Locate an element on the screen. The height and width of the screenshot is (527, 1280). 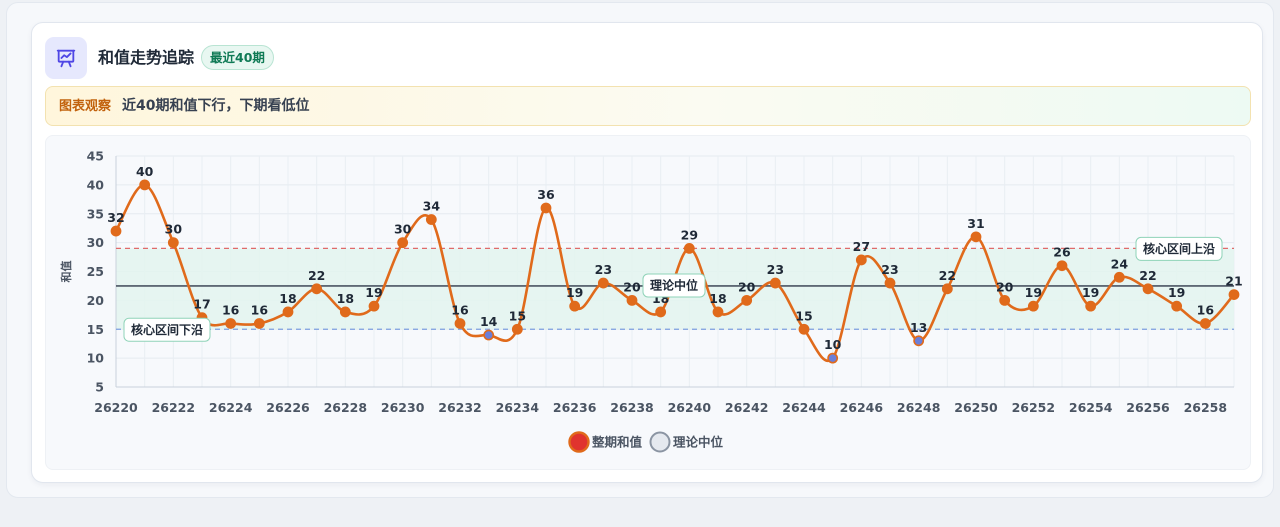
data-label: 10 is located at coordinates (833, 344).